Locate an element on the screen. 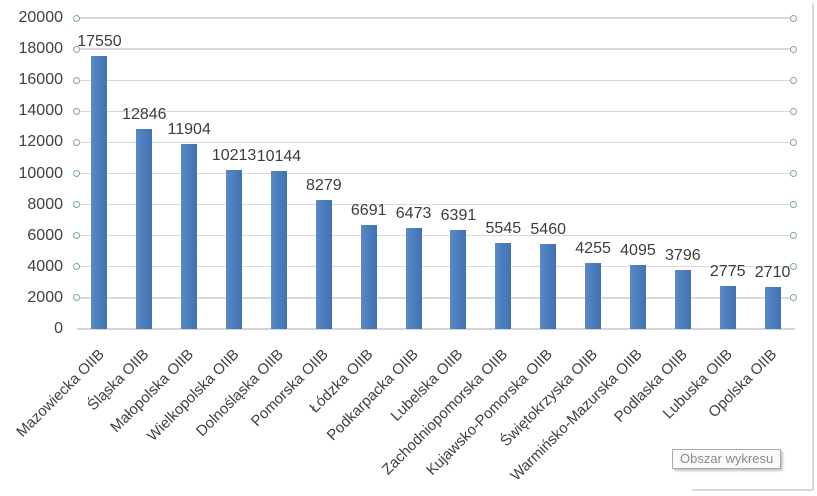 The image size is (817, 496). data-label: 5545 is located at coordinates (503, 228).